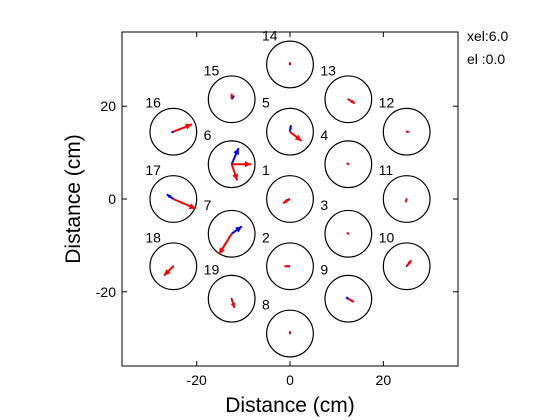 Image resolution: width=560 pixels, height=420 pixels. What do you see at coordinates (324, 205) in the screenshot?
I see `beam-label: 3` at bounding box center [324, 205].